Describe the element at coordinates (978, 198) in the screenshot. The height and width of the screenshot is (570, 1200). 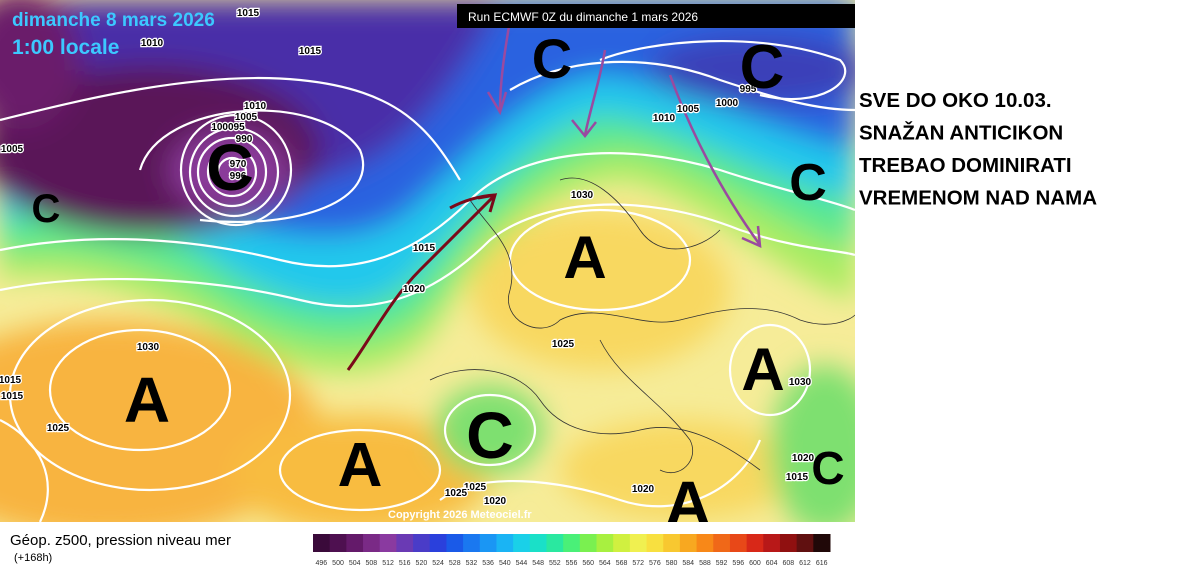
I see `annotation-line: VREMENOM NAD NAMA` at that location.